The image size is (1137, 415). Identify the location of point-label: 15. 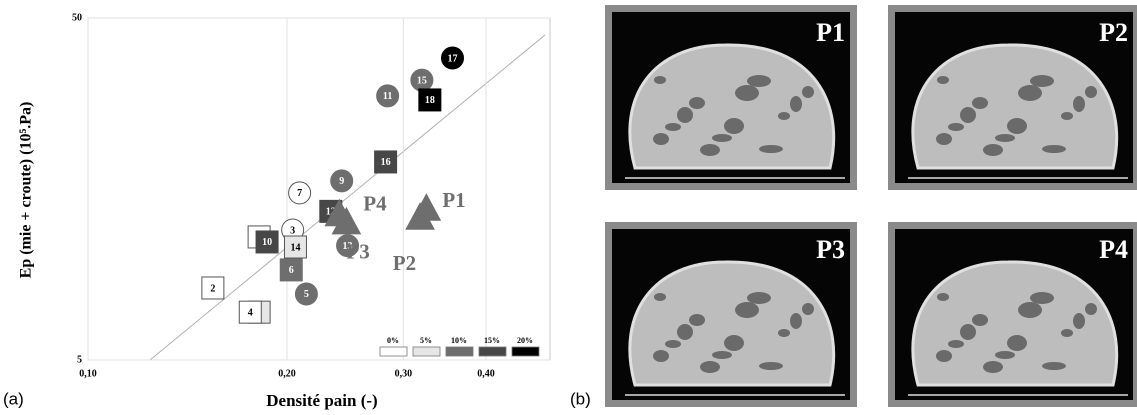
(422, 80).